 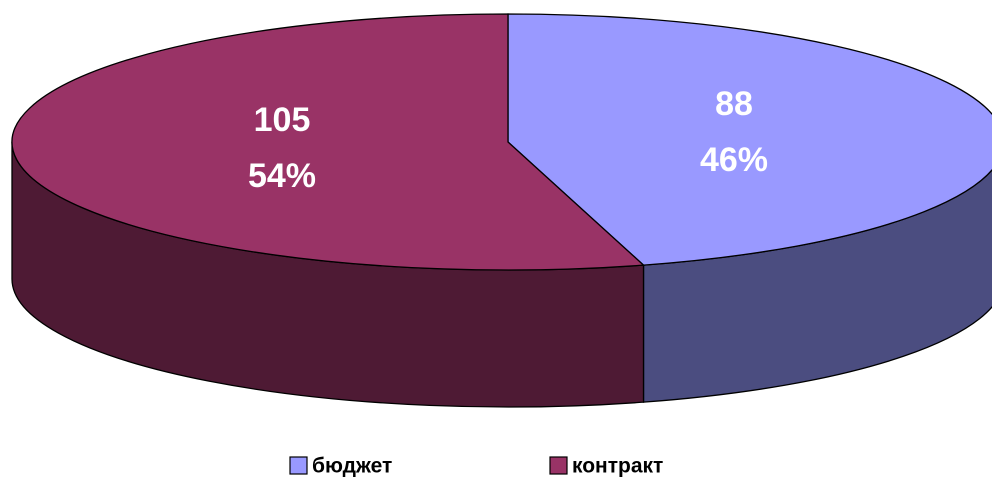 What do you see at coordinates (617, 466) in the screenshot?
I see `legend-label: контракт` at bounding box center [617, 466].